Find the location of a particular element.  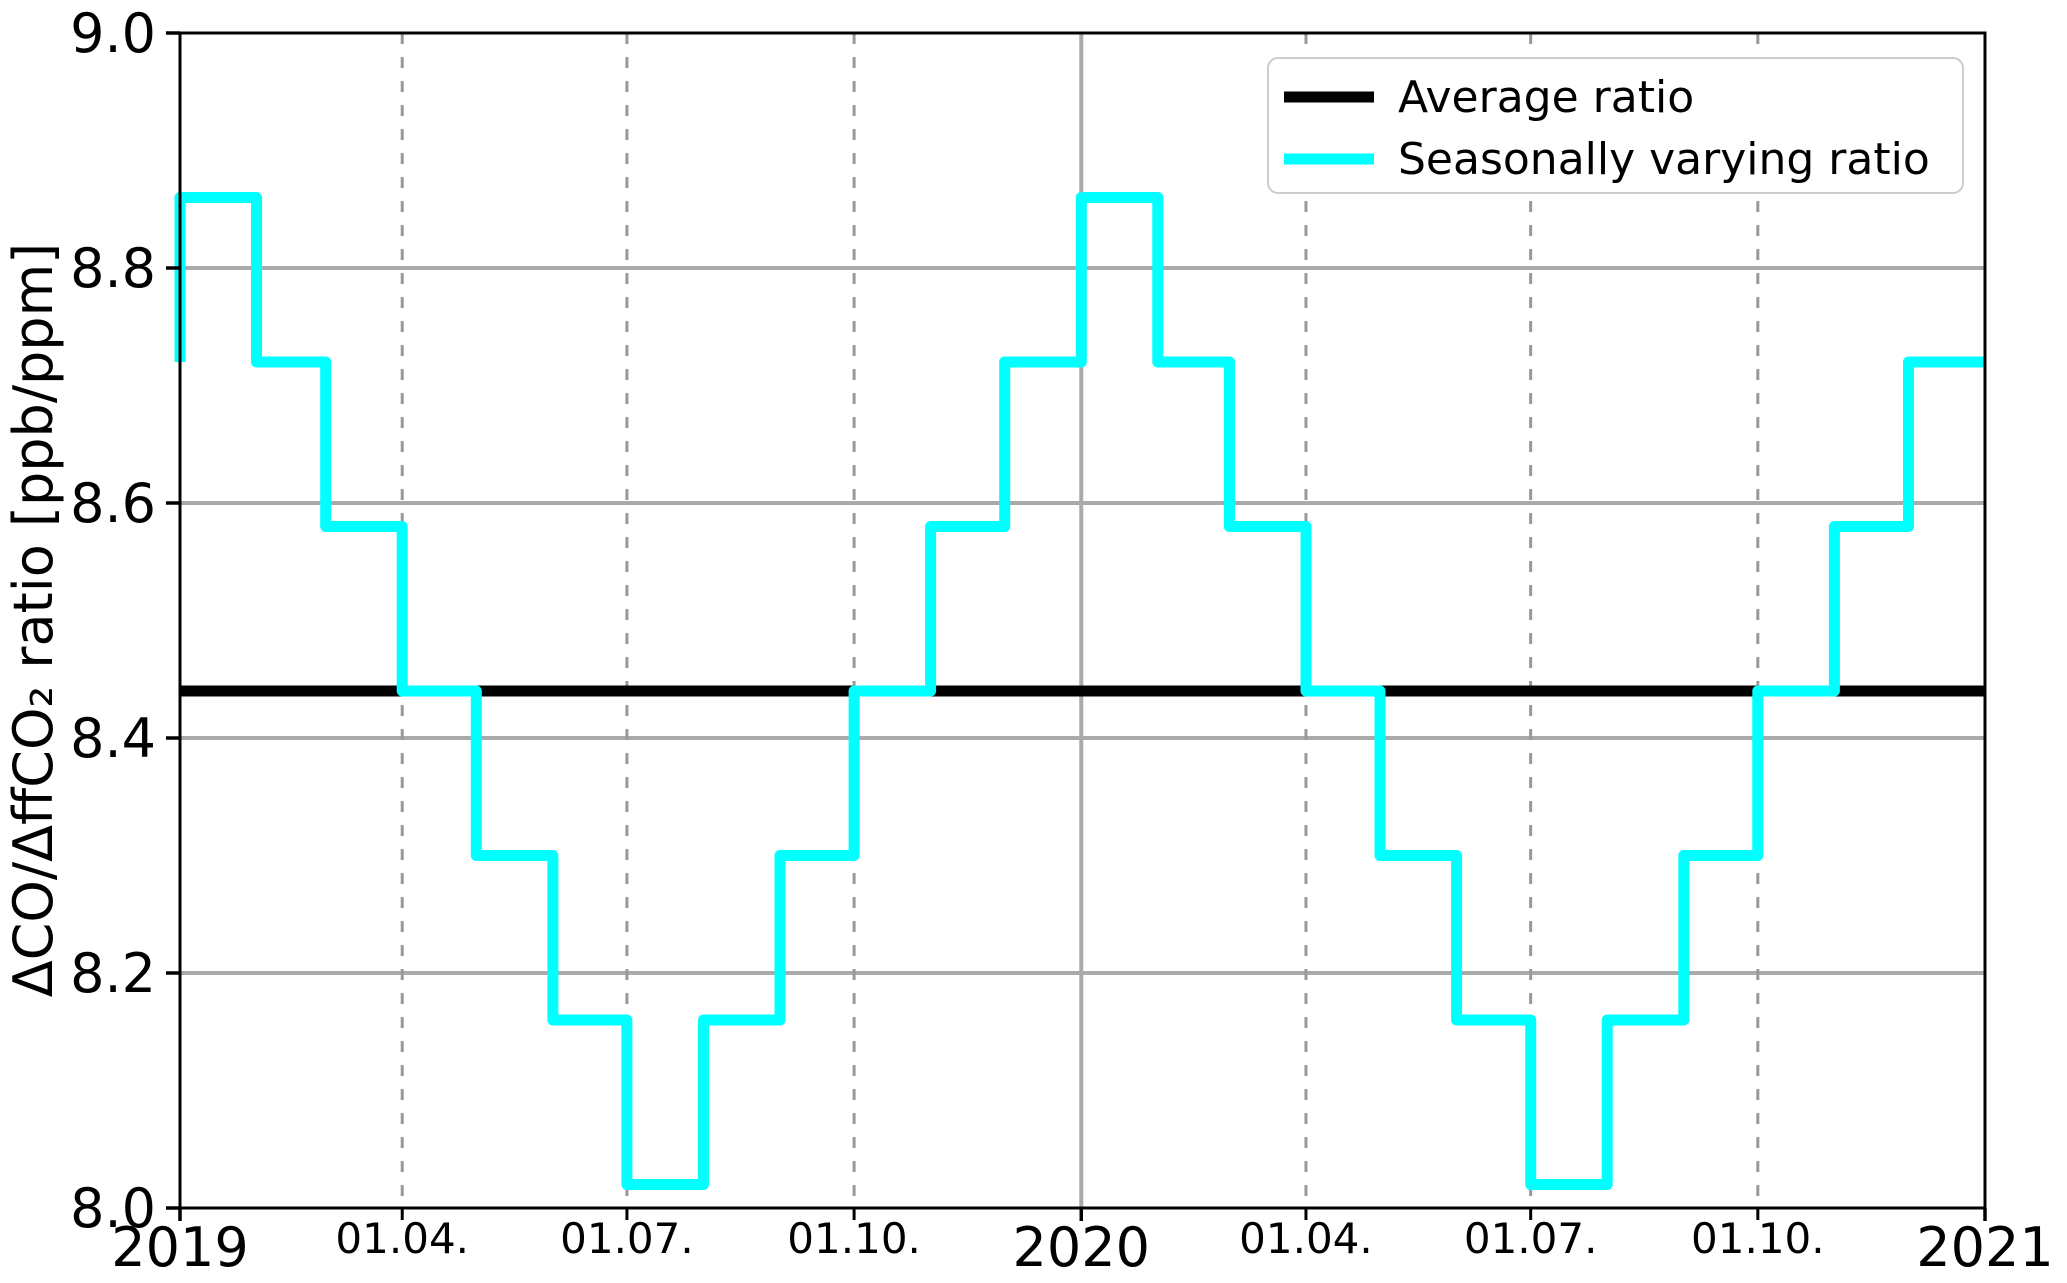

y-tick-label: 8.8 is located at coordinates (113, 268).